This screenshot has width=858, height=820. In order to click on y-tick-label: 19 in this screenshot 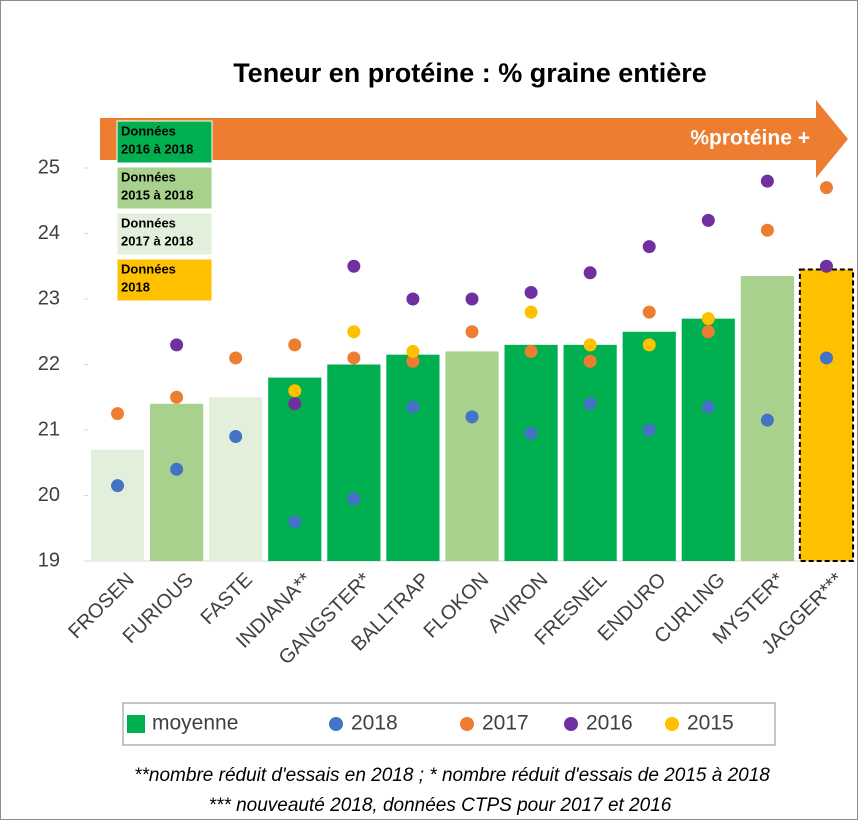, I will do `click(49, 560)`.